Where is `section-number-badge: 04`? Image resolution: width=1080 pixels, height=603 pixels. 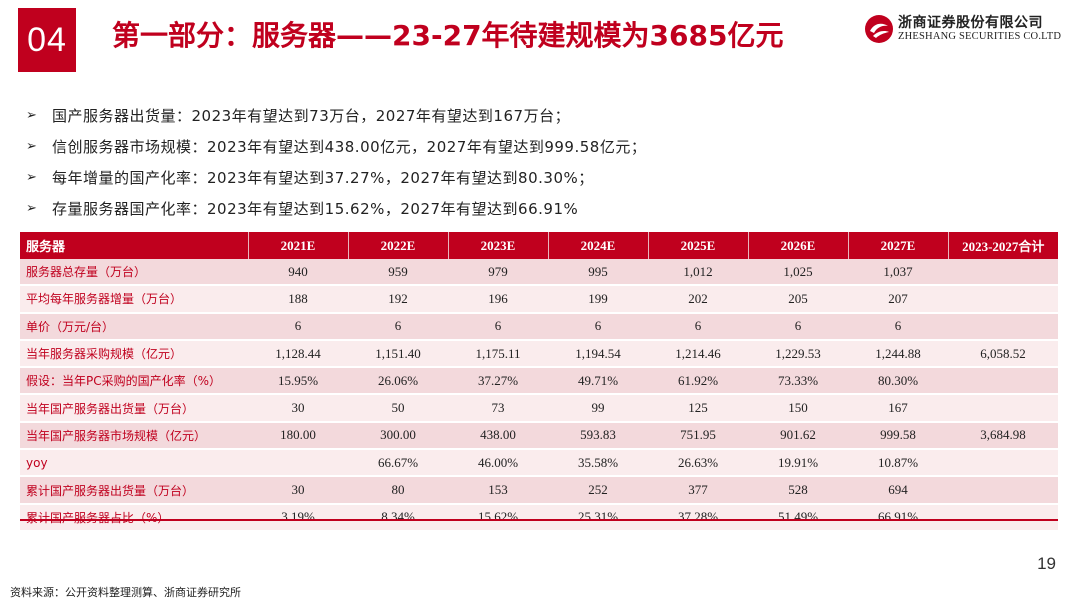 section-number-badge: 04 is located at coordinates (47, 40).